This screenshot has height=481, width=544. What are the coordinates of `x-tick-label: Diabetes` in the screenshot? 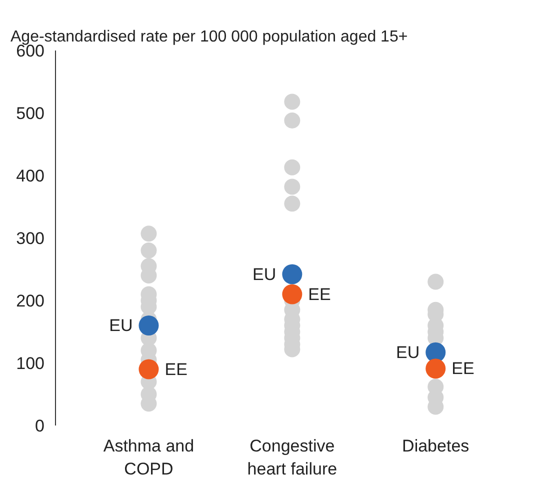 It's located at (436, 446).